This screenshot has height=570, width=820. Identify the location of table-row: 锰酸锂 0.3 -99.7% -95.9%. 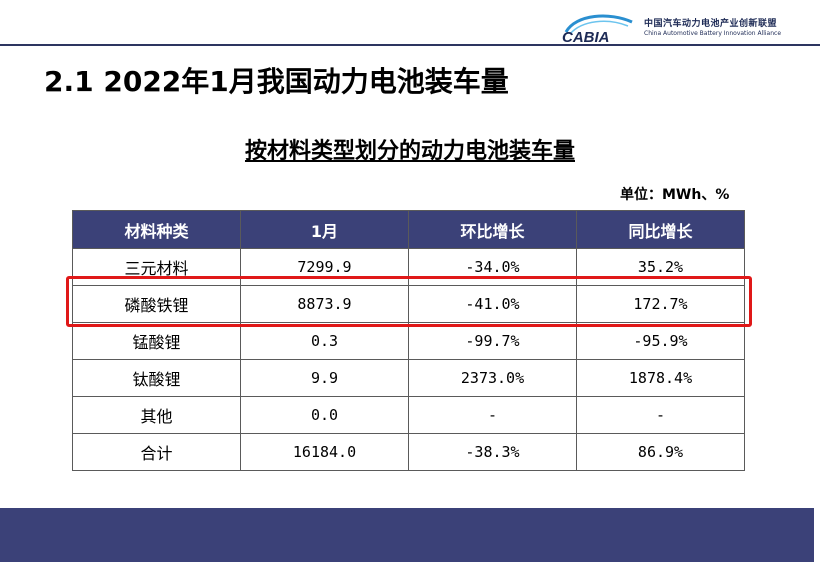
(408, 341).